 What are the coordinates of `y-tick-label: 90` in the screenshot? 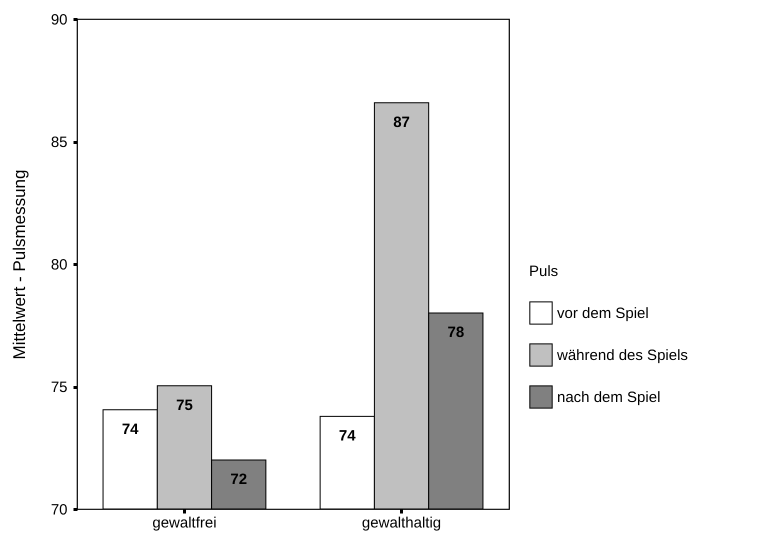 It's located at (59, 20).